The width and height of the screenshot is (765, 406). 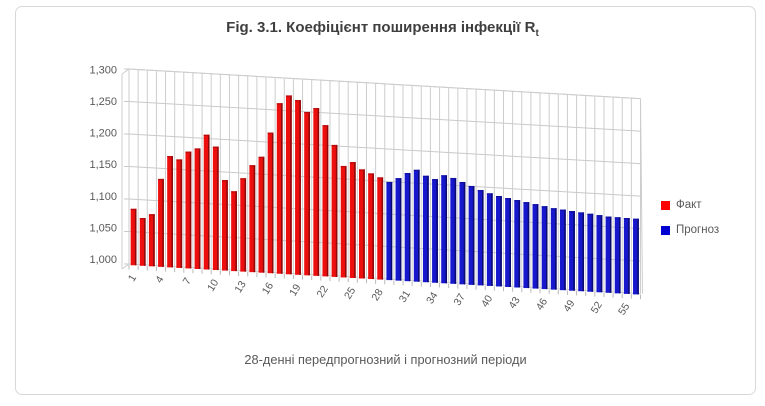 I want to click on legend-label-forecast: Прогноз, so click(x=698, y=230).